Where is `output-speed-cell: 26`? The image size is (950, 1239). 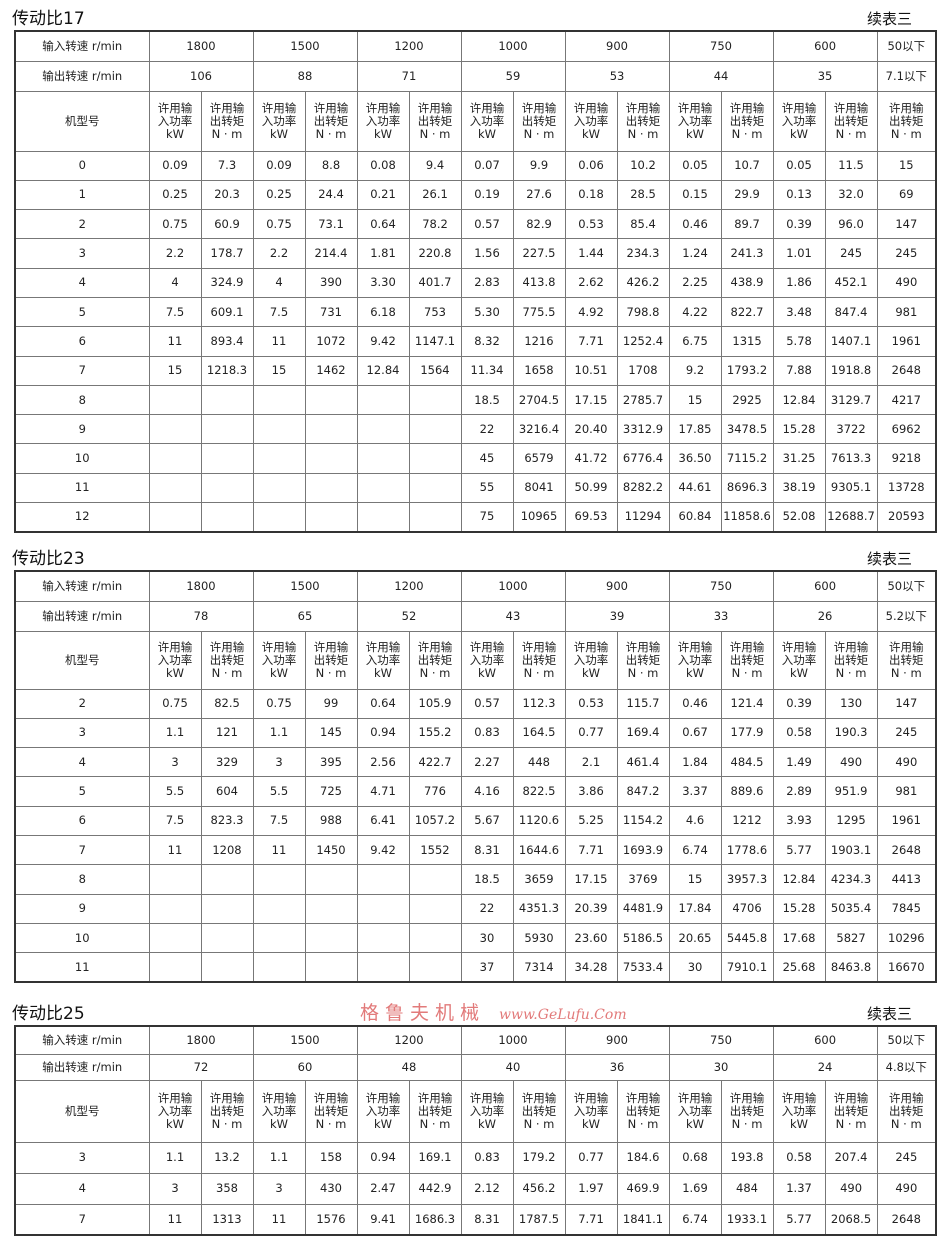
output-speed-cell: 26 is located at coordinates (825, 616).